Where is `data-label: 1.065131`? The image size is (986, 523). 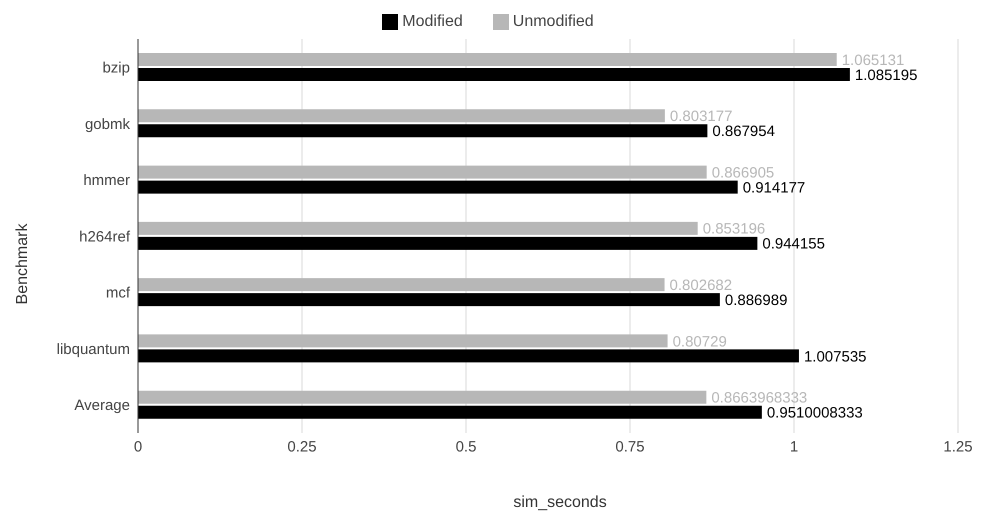
data-label: 1.065131 is located at coordinates (873, 60).